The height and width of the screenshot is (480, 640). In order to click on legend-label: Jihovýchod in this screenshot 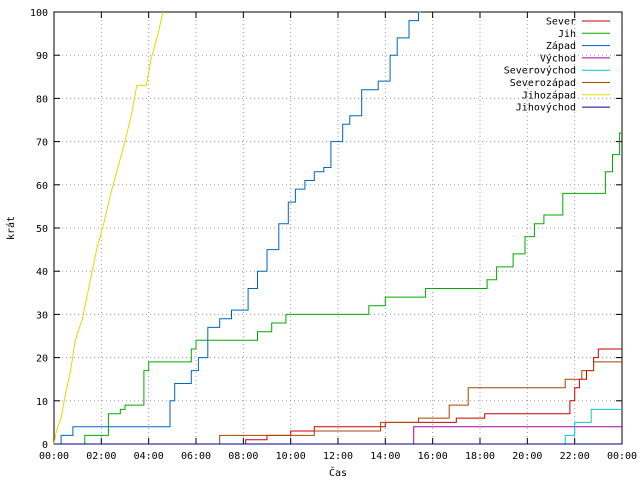, I will do `click(546, 108)`.